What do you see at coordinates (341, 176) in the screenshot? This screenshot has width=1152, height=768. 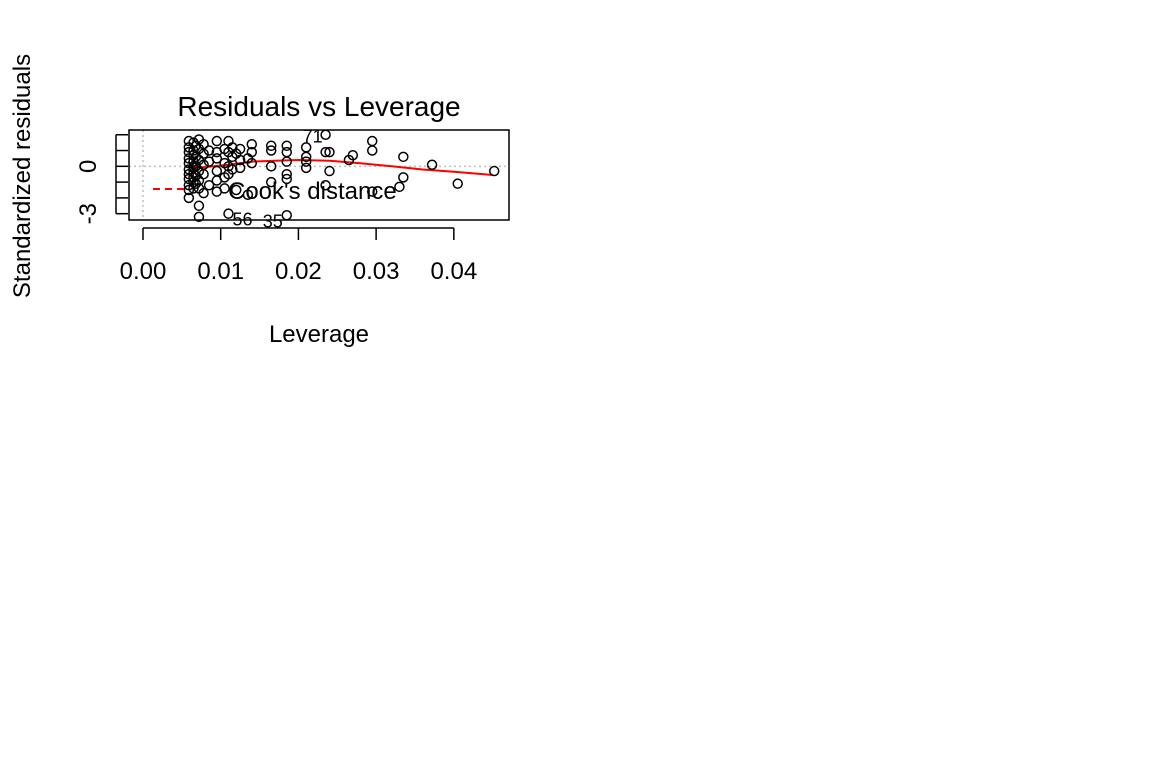 I see `data-points` at bounding box center [341, 176].